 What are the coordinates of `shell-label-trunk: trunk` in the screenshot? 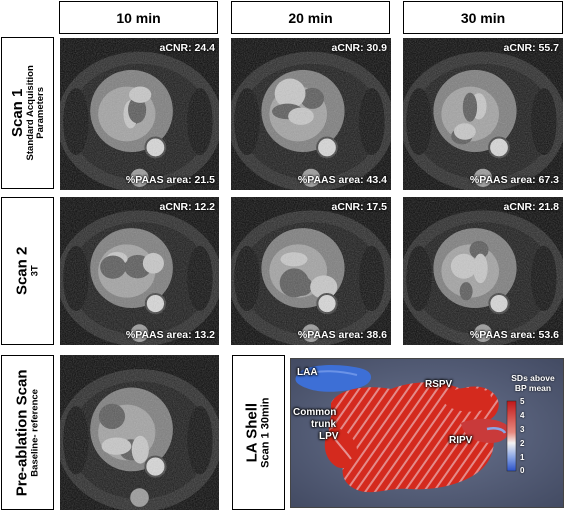 It's located at (323, 424).